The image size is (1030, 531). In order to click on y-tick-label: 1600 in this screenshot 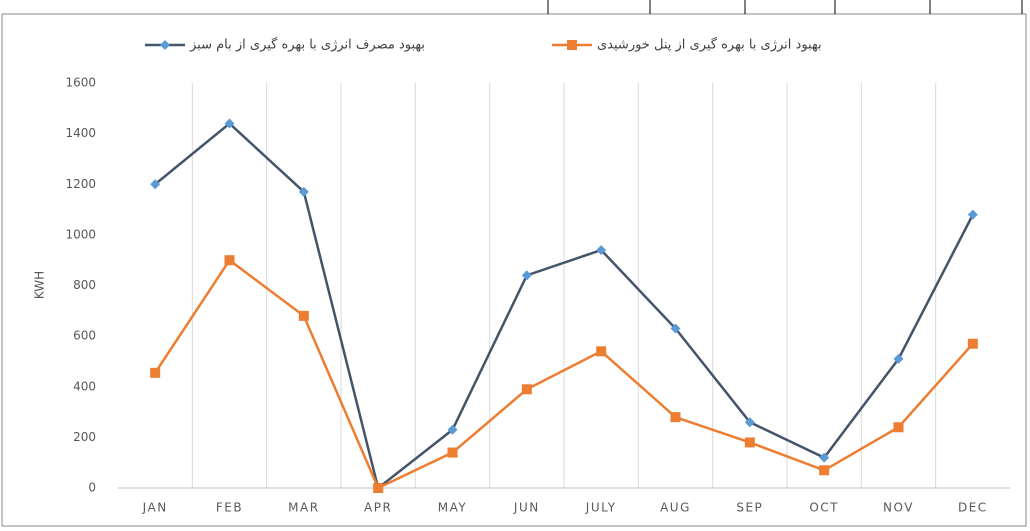, I will do `click(80, 83)`.